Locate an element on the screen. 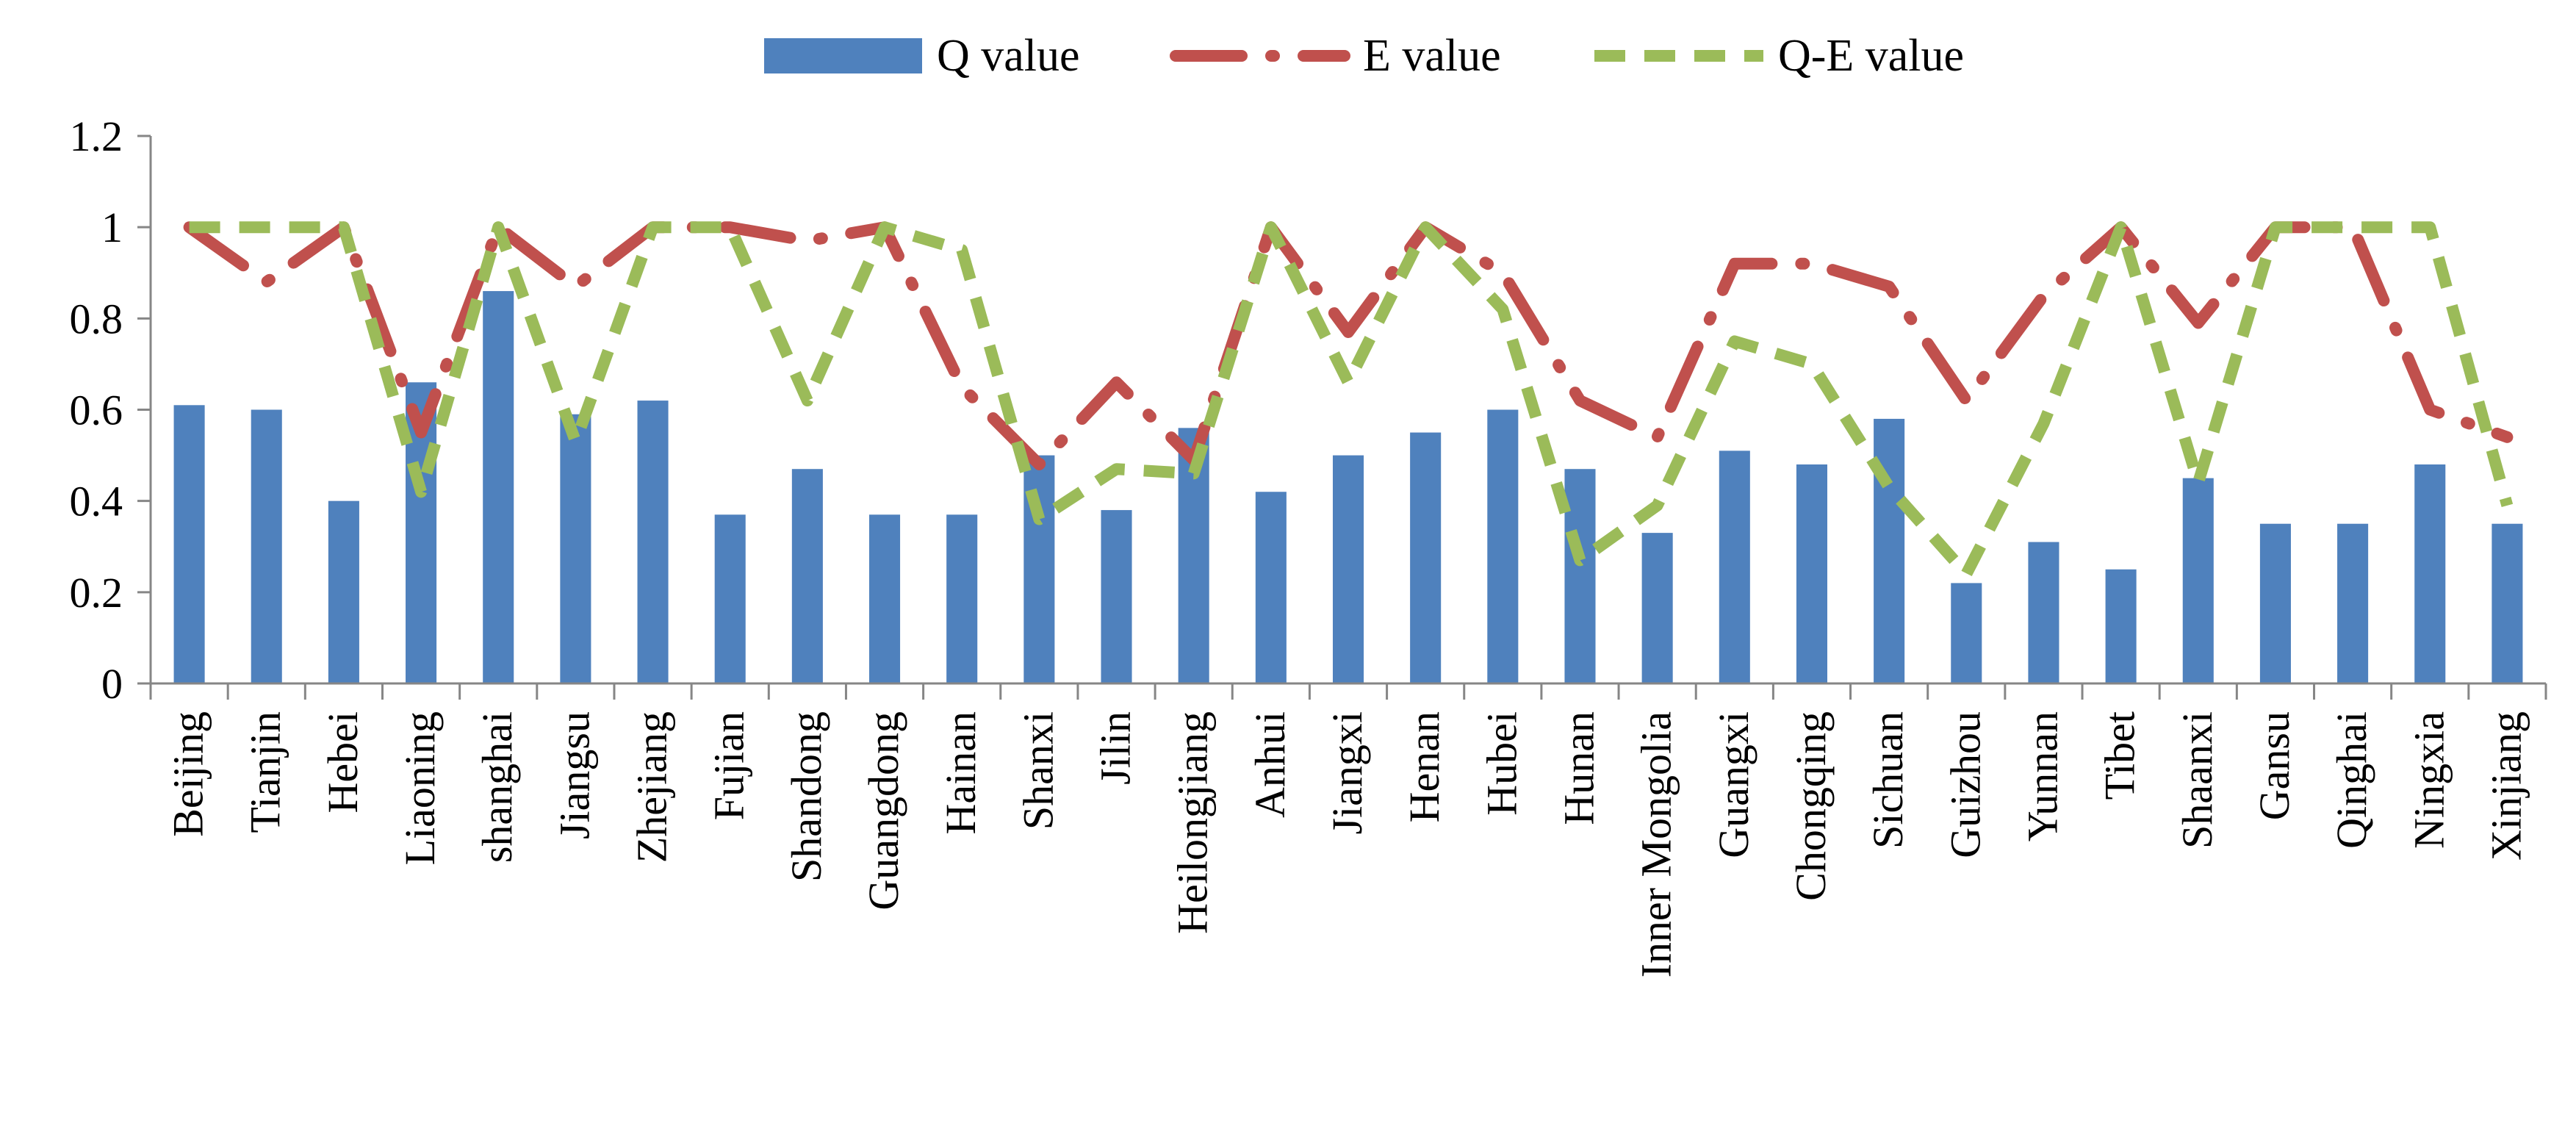  legend-label: Q value is located at coordinates (1008, 56).